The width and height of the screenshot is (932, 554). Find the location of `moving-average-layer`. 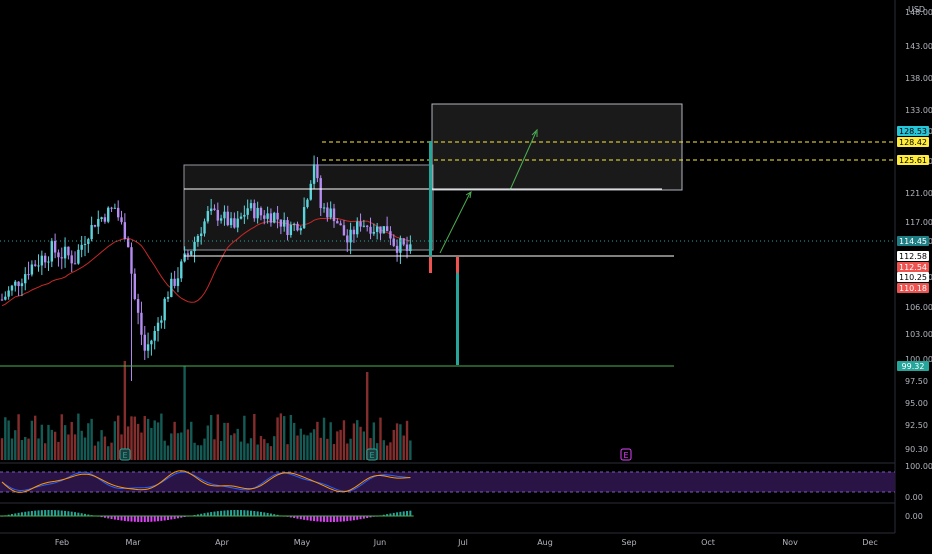

moving-average-layer is located at coordinates (206, 262).